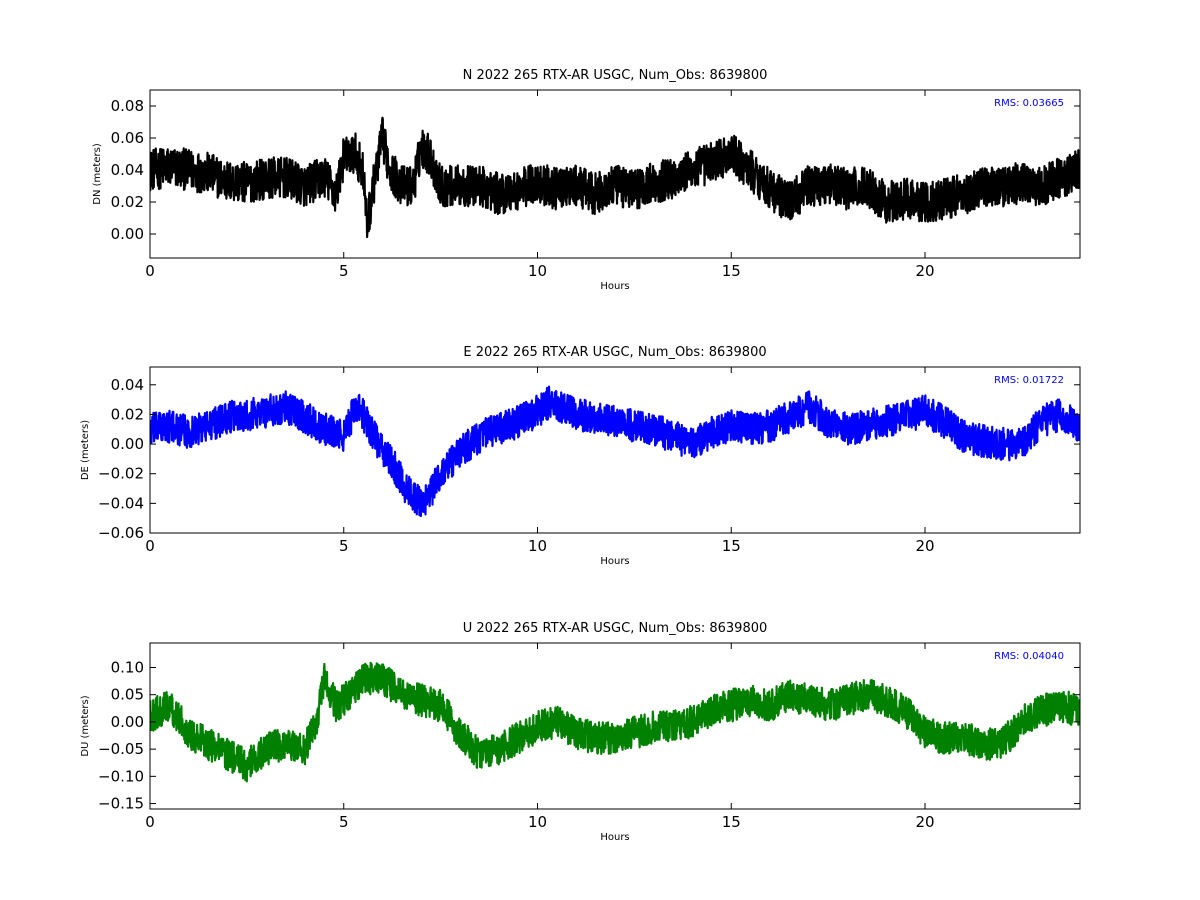 This screenshot has width=1200, height=900. I want to click on north-y-tick-label: 0.08, so click(127, 106).